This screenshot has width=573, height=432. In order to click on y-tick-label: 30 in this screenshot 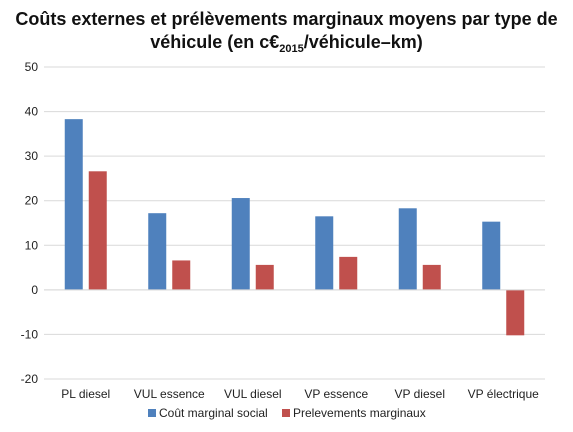, I will do `click(32, 156)`.